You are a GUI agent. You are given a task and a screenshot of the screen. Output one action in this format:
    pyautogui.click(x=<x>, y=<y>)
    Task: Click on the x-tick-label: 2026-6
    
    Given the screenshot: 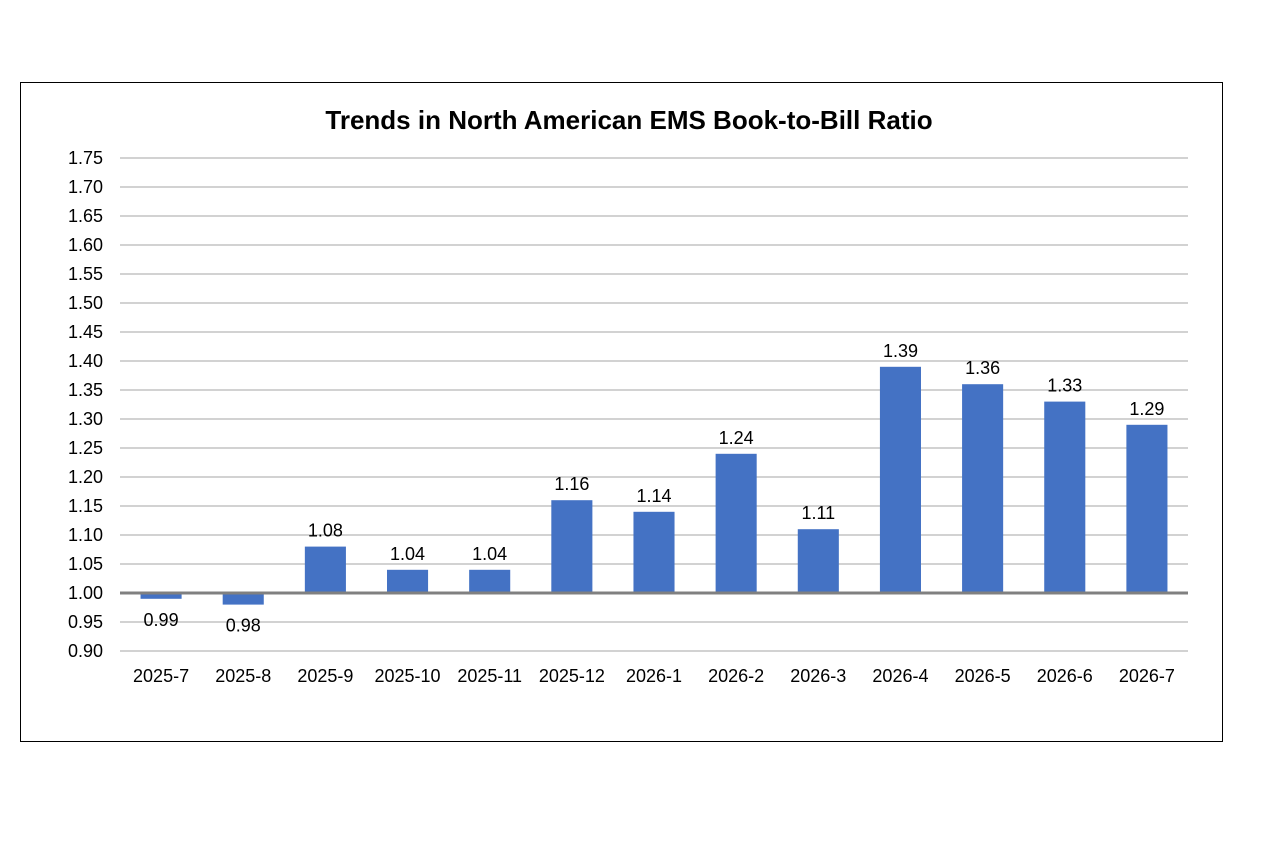 What is the action you would take?
    pyautogui.click(x=1065, y=676)
    